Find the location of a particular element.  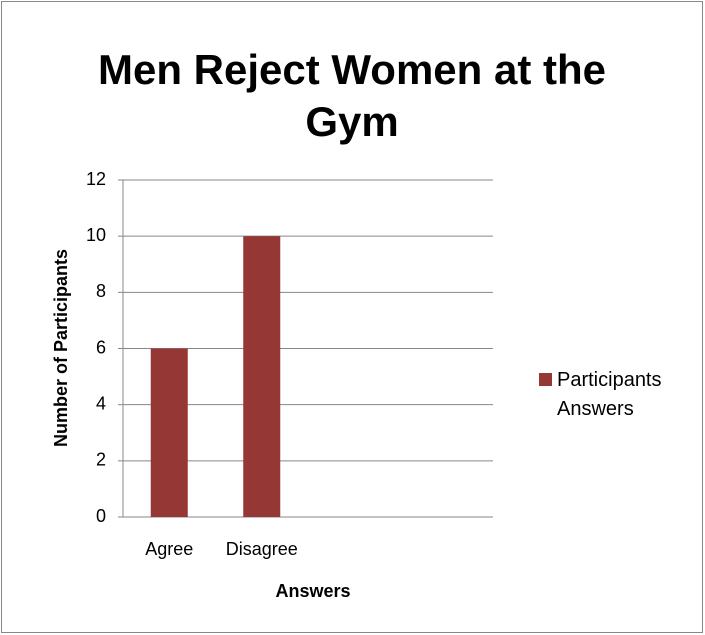

y-tick-label: 0 is located at coordinates (101, 516).